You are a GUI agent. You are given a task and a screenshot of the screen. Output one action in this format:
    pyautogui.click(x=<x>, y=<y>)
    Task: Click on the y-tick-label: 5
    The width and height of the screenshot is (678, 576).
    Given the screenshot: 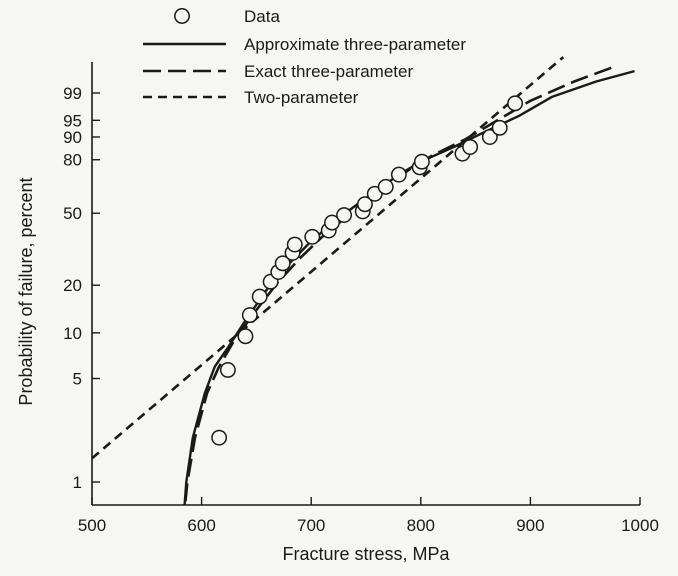 What is the action you would take?
    pyautogui.click(x=77, y=379)
    